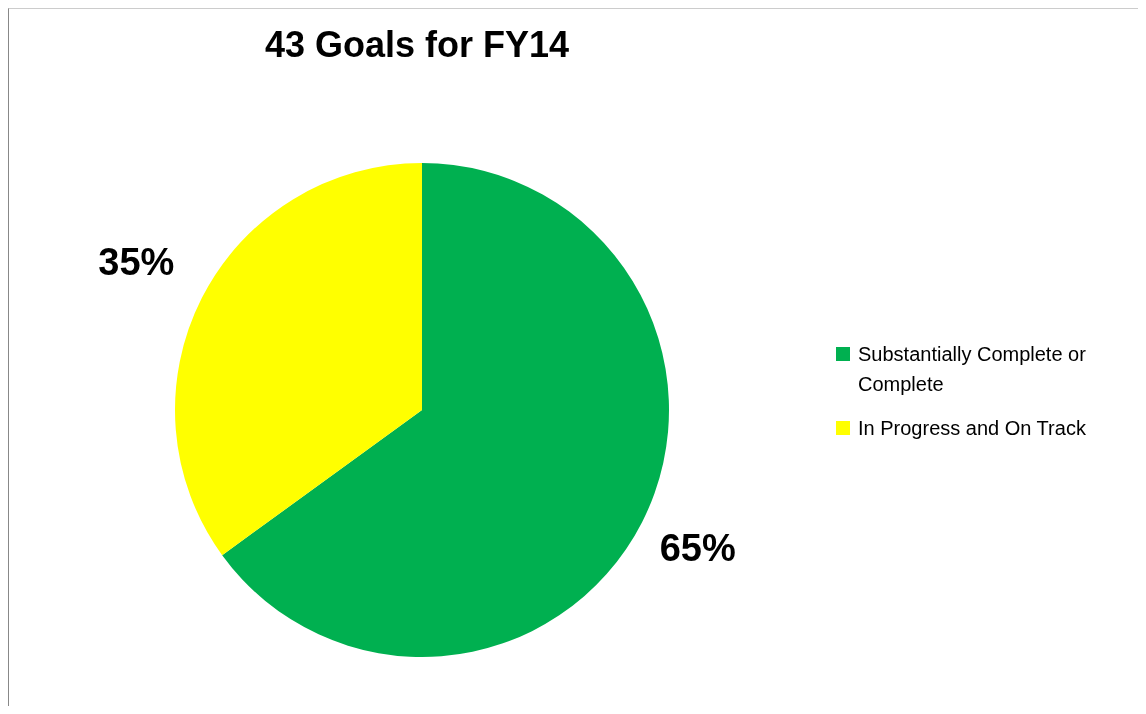 The height and width of the screenshot is (714, 1146). I want to click on pie-slice, so click(298, 359).